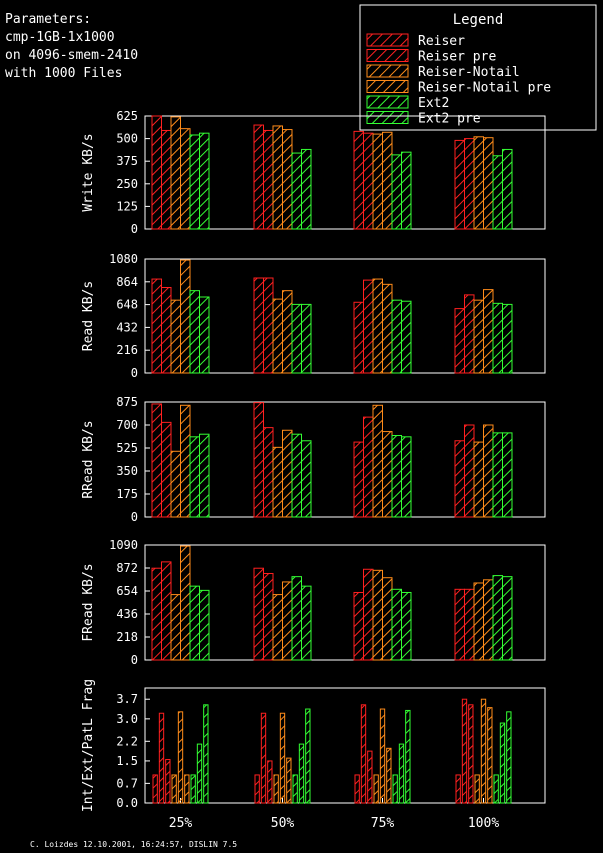 The height and width of the screenshot is (853, 603). Describe the element at coordinates (478, 67) in the screenshot. I see `legend-box` at that location.